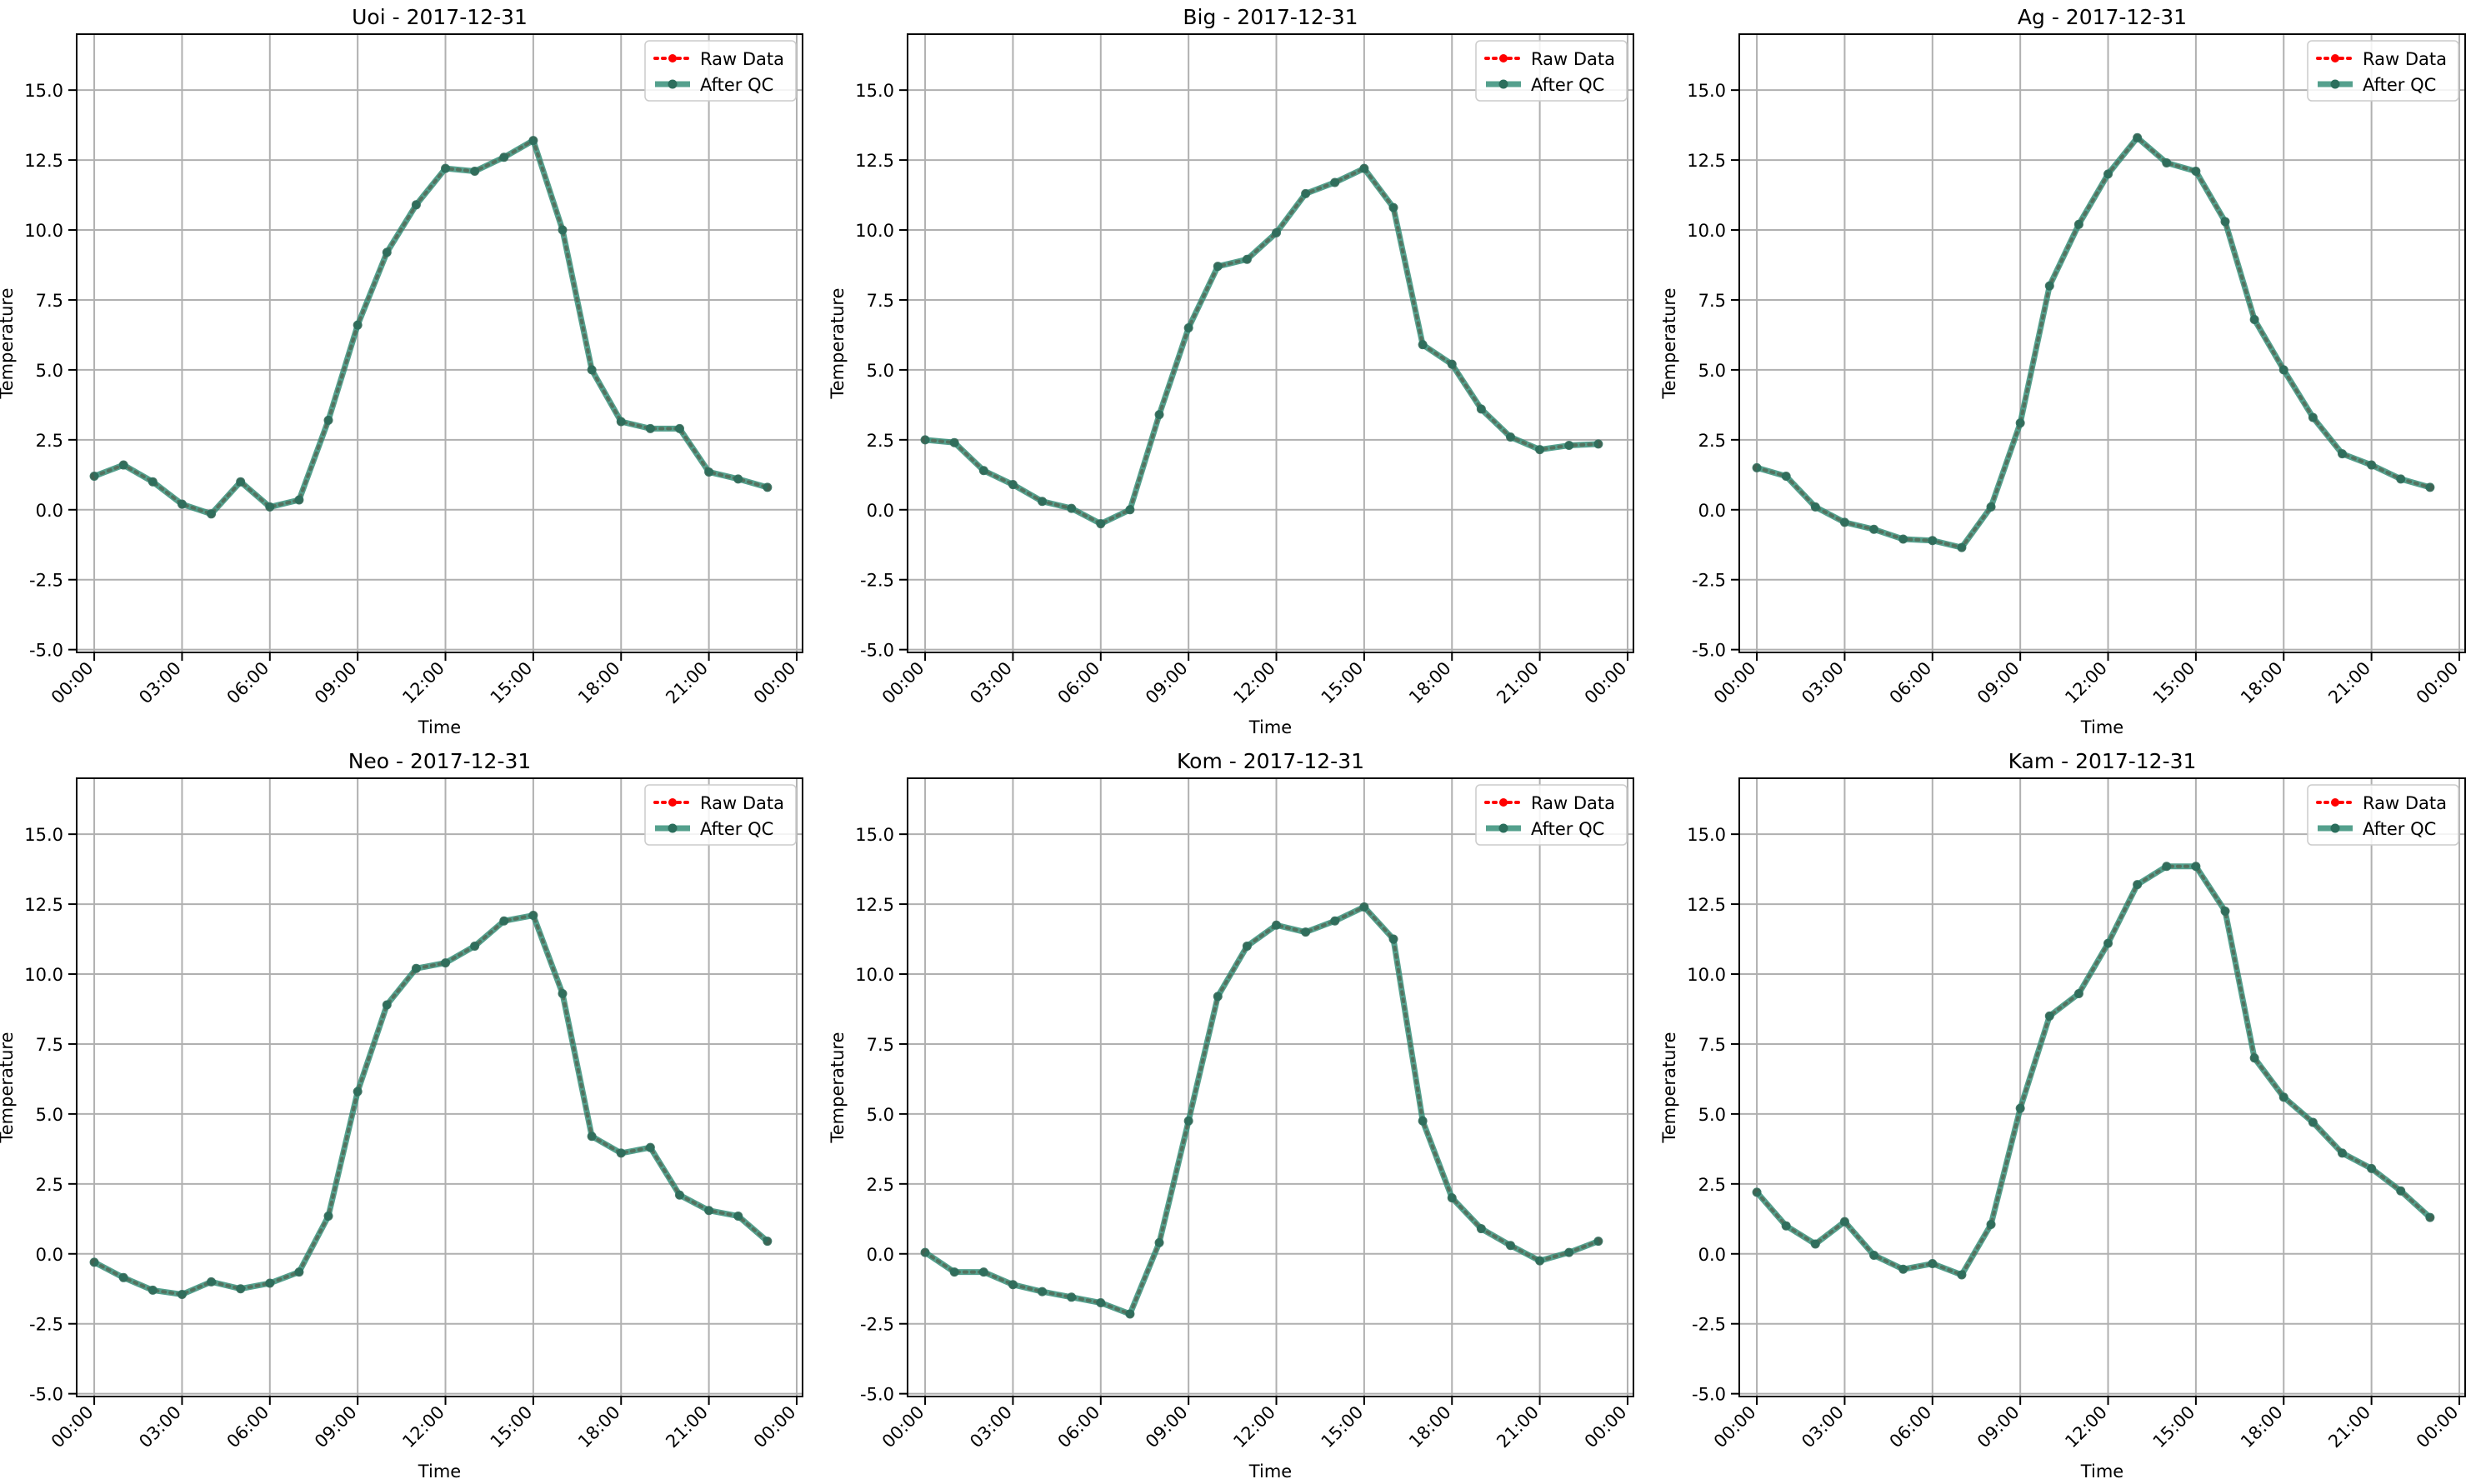 This screenshot has width=2486, height=1484. Describe the element at coordinates (1709, 1395) in the screenshot. I see `y-tick-label: -5.0` at that location.